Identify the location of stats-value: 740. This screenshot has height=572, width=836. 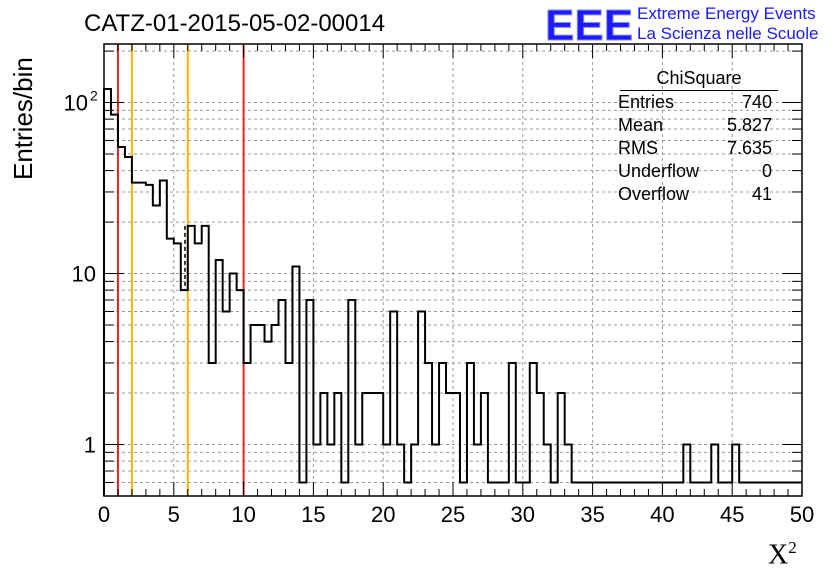
(756, 102).